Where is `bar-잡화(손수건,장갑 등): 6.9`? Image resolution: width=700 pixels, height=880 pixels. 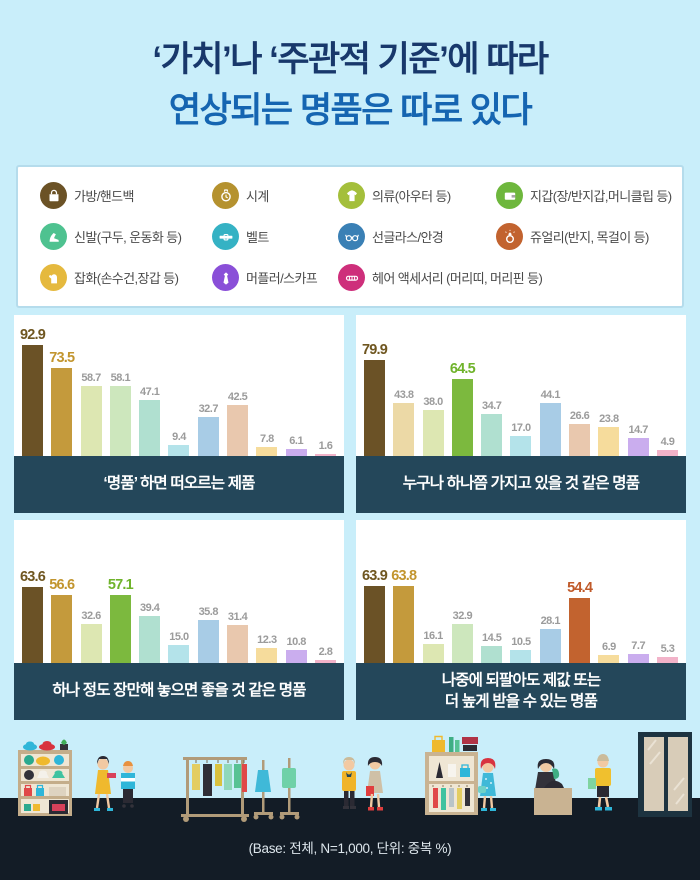 bar-잡화(손수건,장갑 등): 6.9 is located at coordinates (609, 652).